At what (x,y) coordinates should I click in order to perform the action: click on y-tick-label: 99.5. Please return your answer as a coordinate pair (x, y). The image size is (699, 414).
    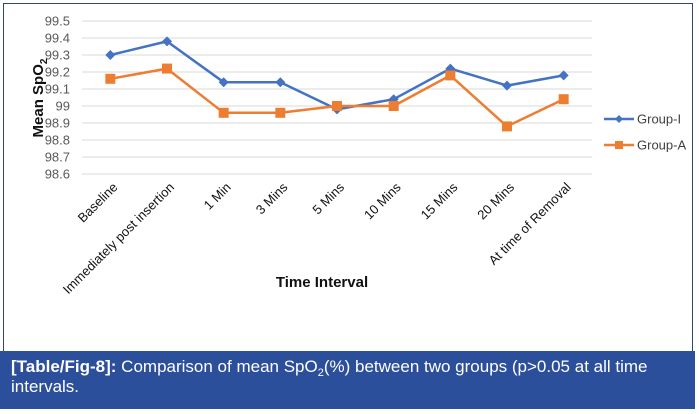
    Looking at the image, I should click on (57, 21).